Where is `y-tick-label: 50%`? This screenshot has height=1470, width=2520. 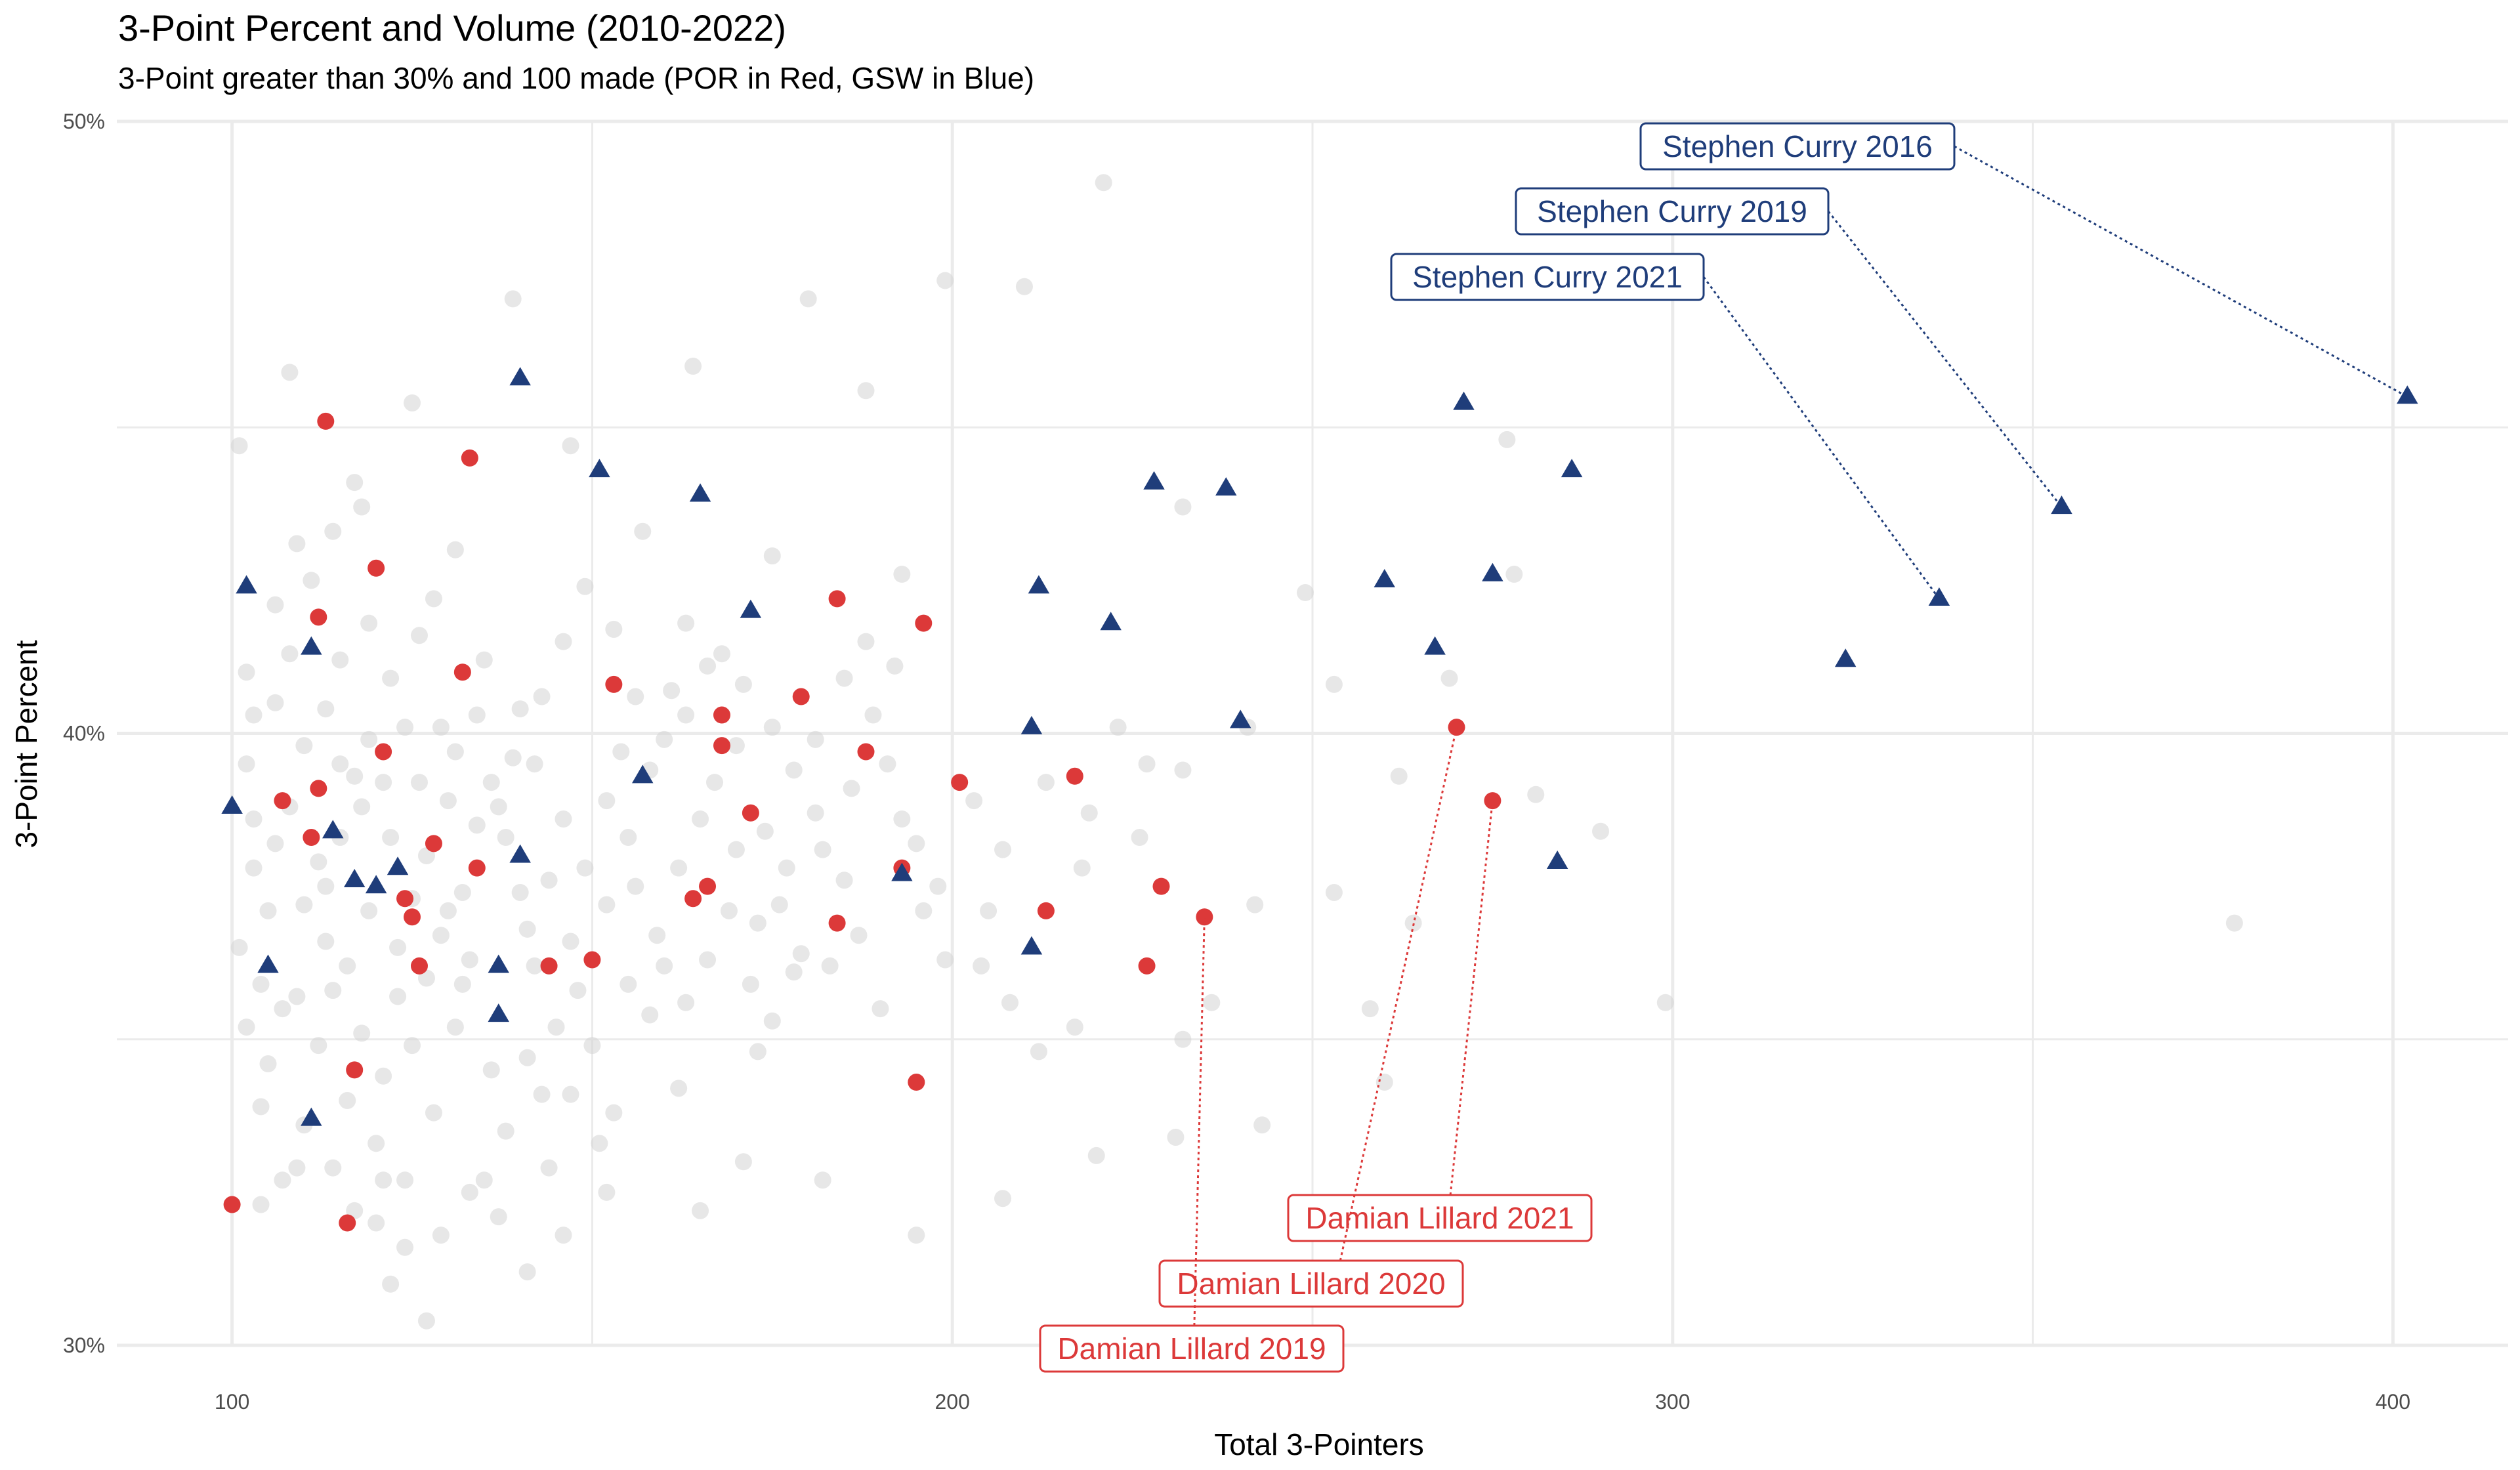
y-tick-label: 50% is located at coordinates (84, 121).